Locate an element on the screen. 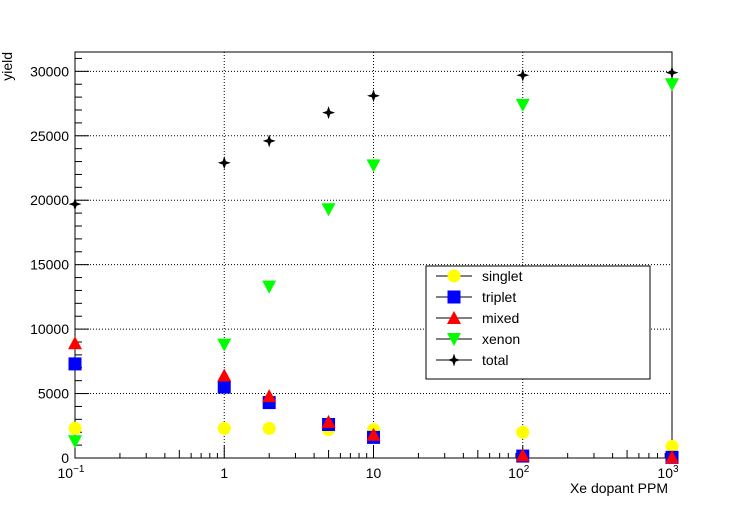 Image resolution: width=747 pixels, height=509 pixels. y-tick-label: 10000 is located at coordinates (49, 329).